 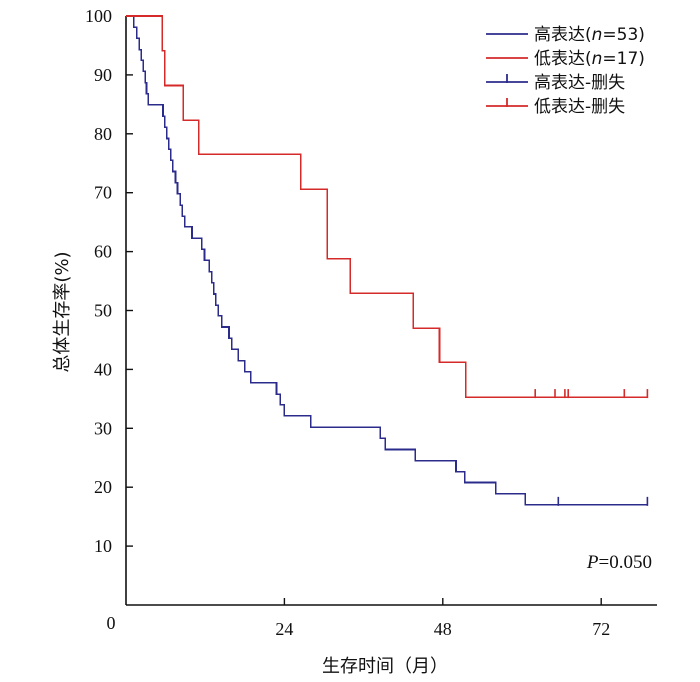 What do you see at coordinates (62, 311) in the screenshot?
I see `y-axis-title: 总体生存率(%)` at bounding box center [62, 311].